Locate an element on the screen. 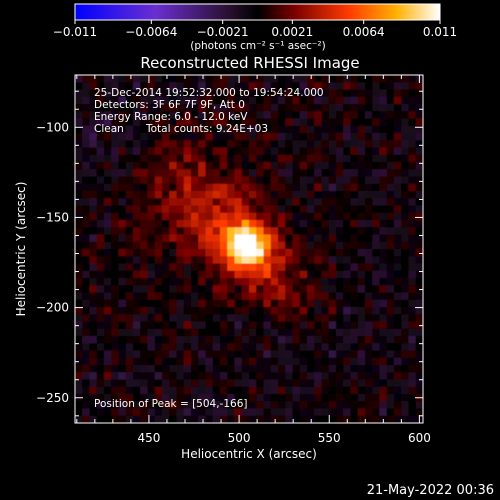  colorbar-unit-label: (photons cm⁻² s⁻¹ asec⁻²) is located at coordinates (257, 46).